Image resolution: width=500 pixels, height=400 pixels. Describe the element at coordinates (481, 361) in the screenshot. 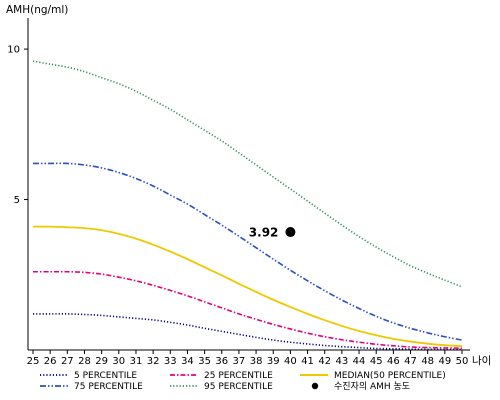

I see `x-axis-label: 나이` at that location.